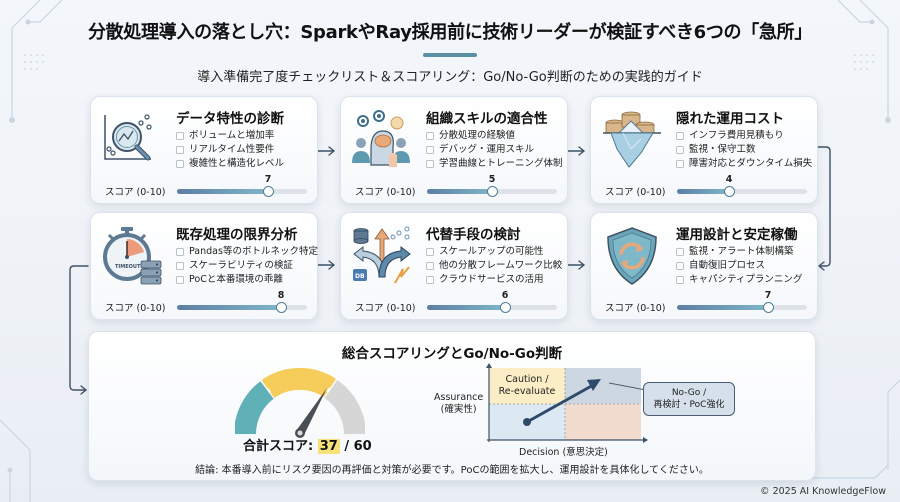 The image size is (900, 502). I want to click on score-value: 8, so click(281, 295).